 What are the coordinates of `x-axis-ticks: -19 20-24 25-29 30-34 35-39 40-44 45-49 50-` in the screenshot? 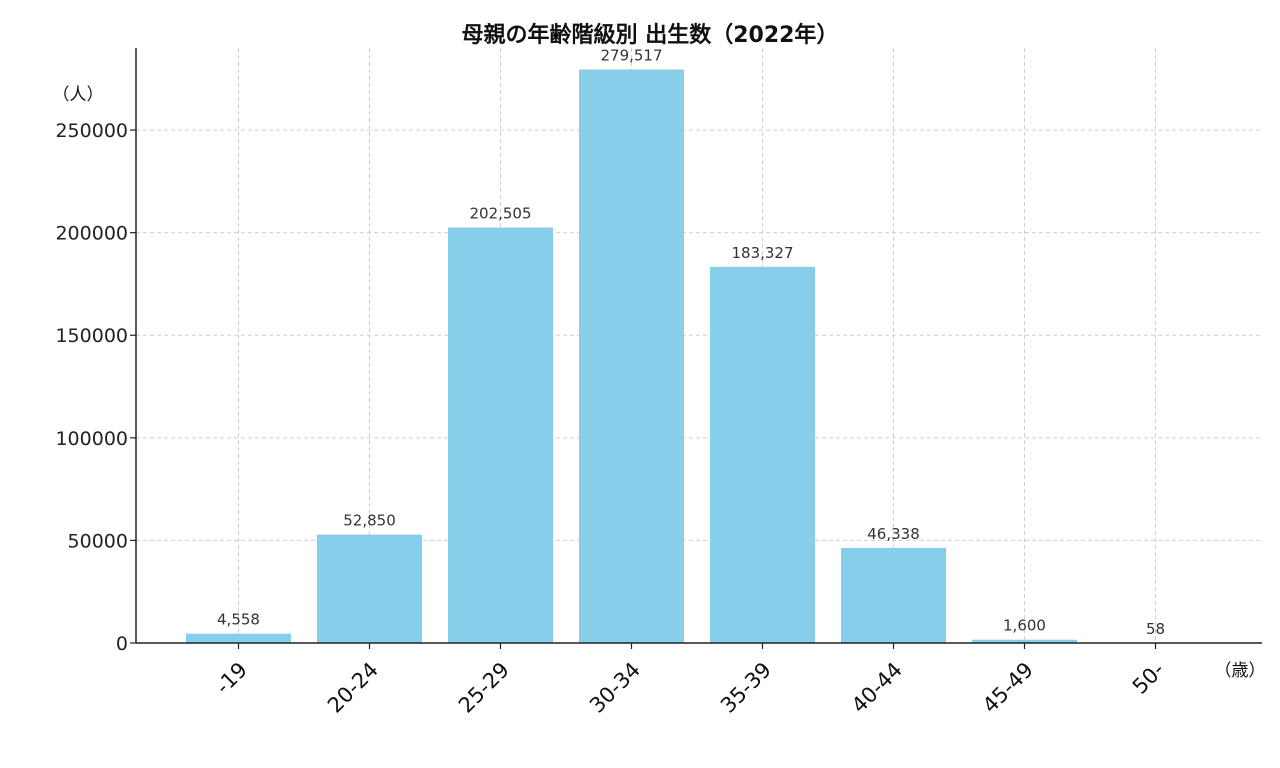 It's located at (690, 680).